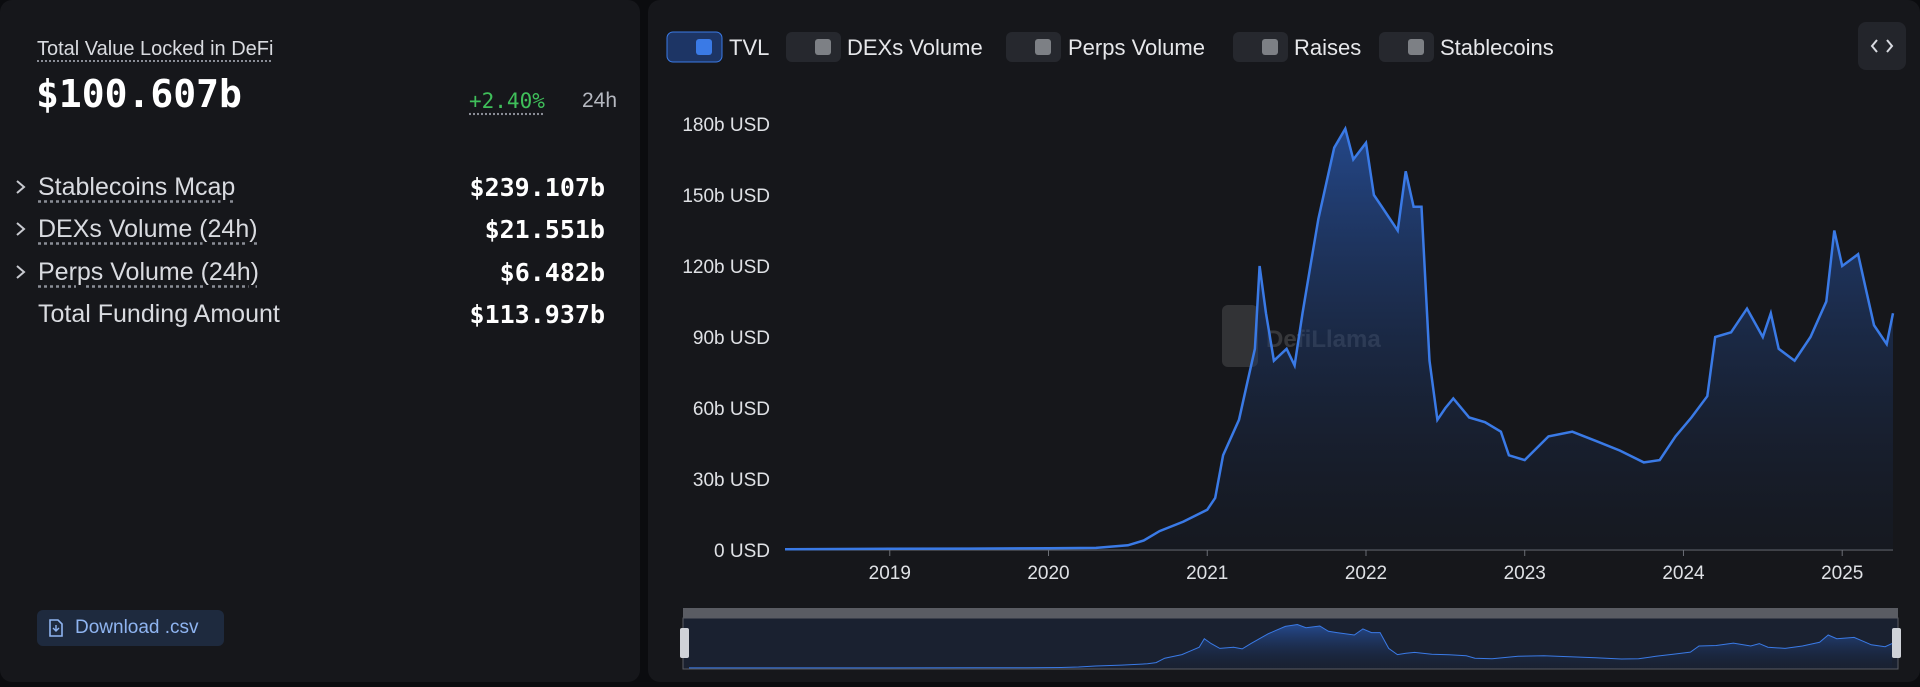  What do you see at coordinates (1683, 573) in the screenshot?
I see `x-tick-label: 2024` at bounding box center [1683, 573].